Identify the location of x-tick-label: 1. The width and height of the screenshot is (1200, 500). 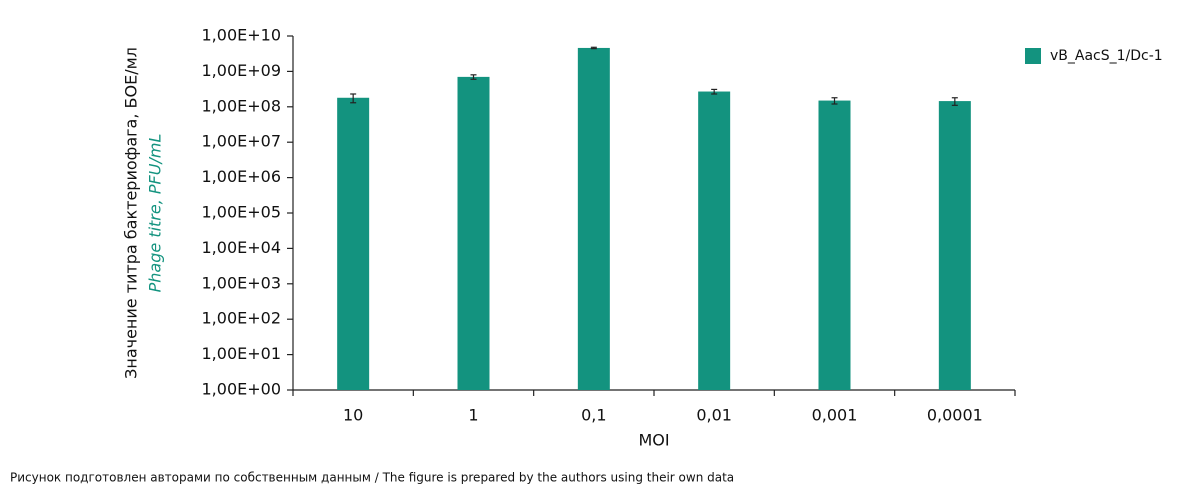
(473, 415).